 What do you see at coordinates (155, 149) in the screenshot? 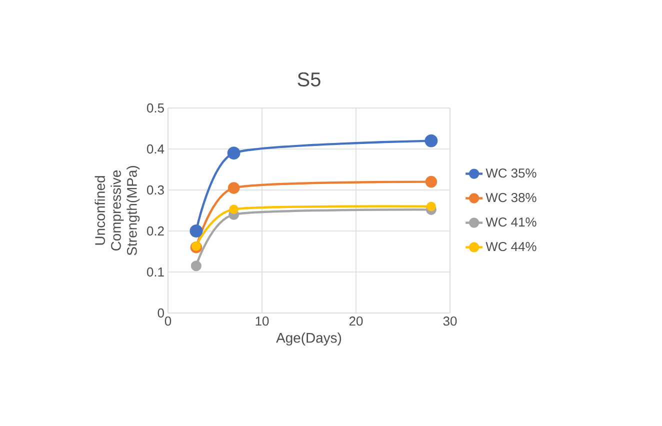
I see `y-tick-label: 0.4` at bounding box center [155, 149].